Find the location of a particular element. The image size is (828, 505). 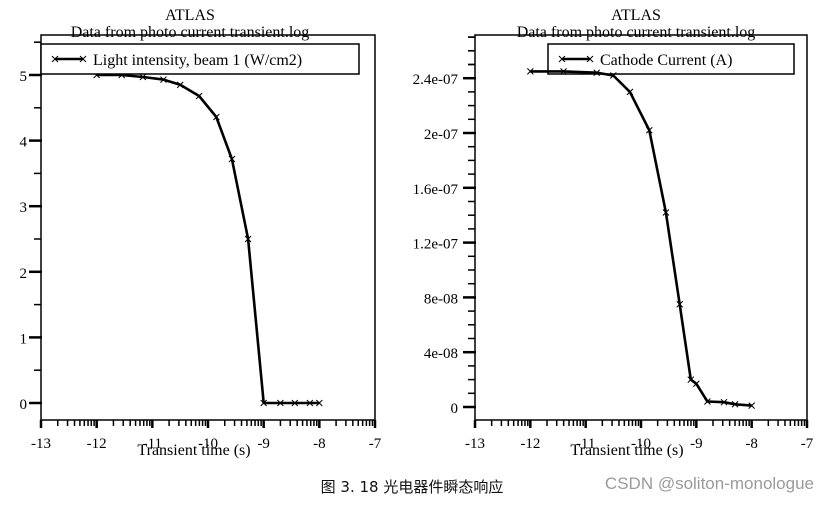

y-tick-label: 4e-08 is located at coordinates (441, 354).